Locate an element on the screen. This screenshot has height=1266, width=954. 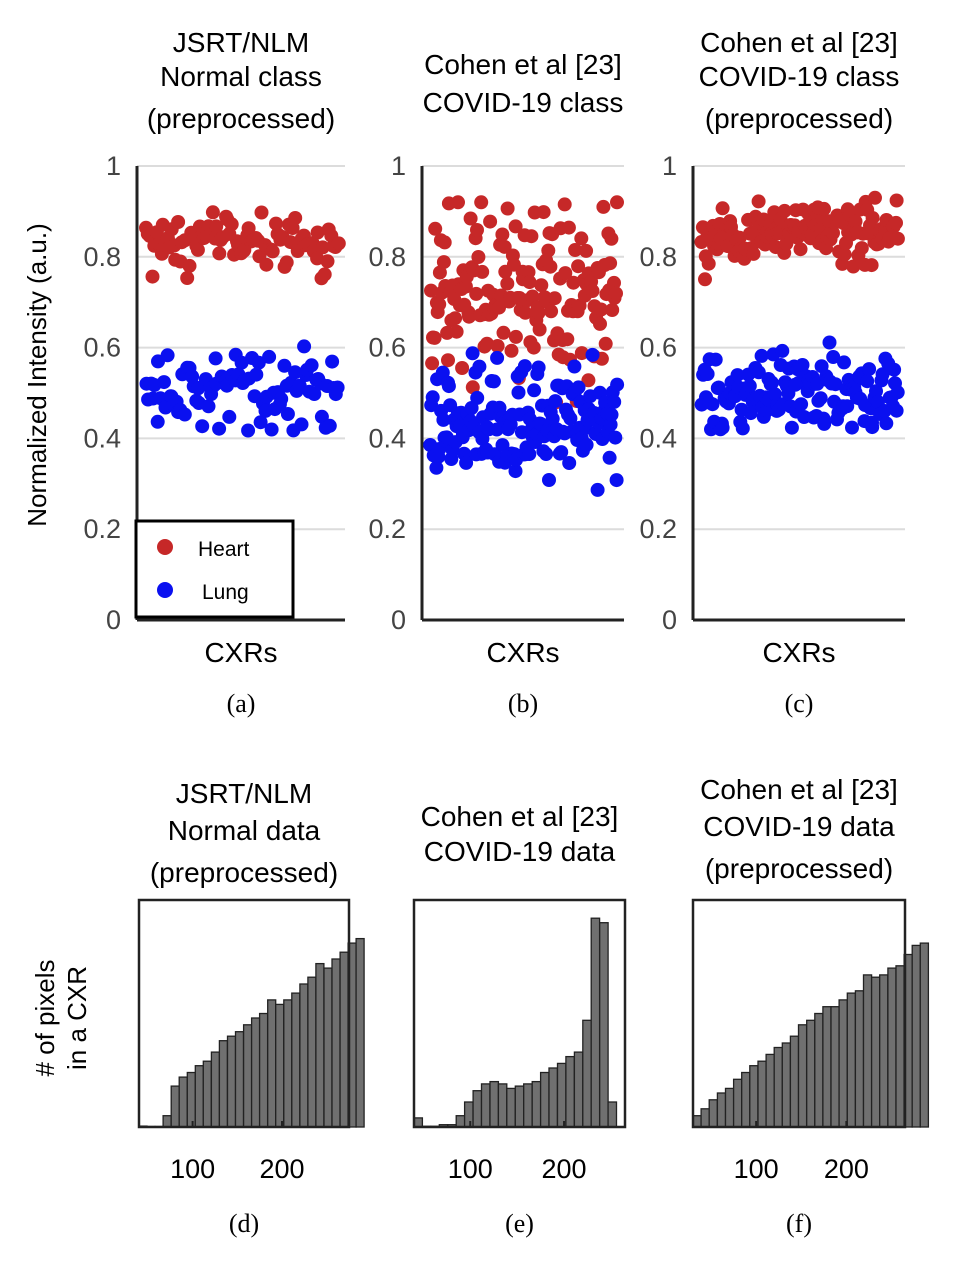
y-tick-label: 0.4 is located at coordinates (102, 438).